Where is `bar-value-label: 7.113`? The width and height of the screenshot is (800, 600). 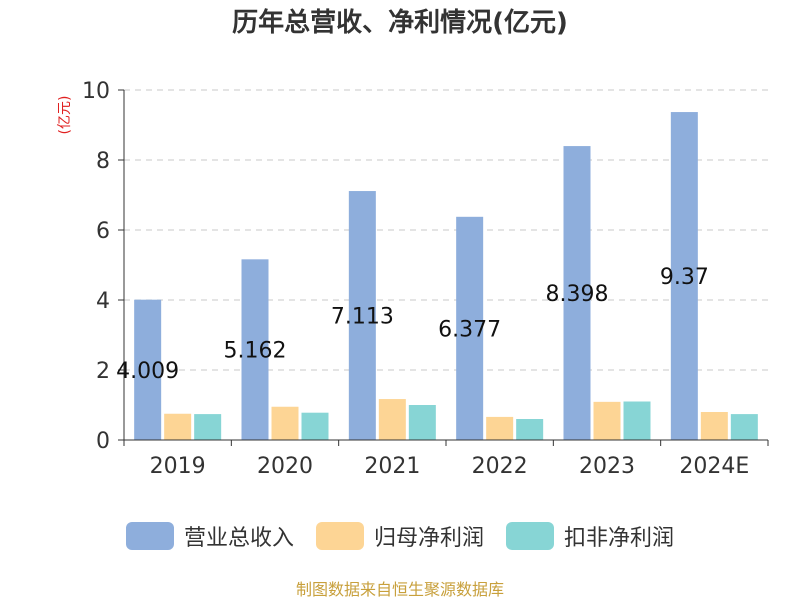 bar-value-label: 7.113 is located at coordinates (362, 317).